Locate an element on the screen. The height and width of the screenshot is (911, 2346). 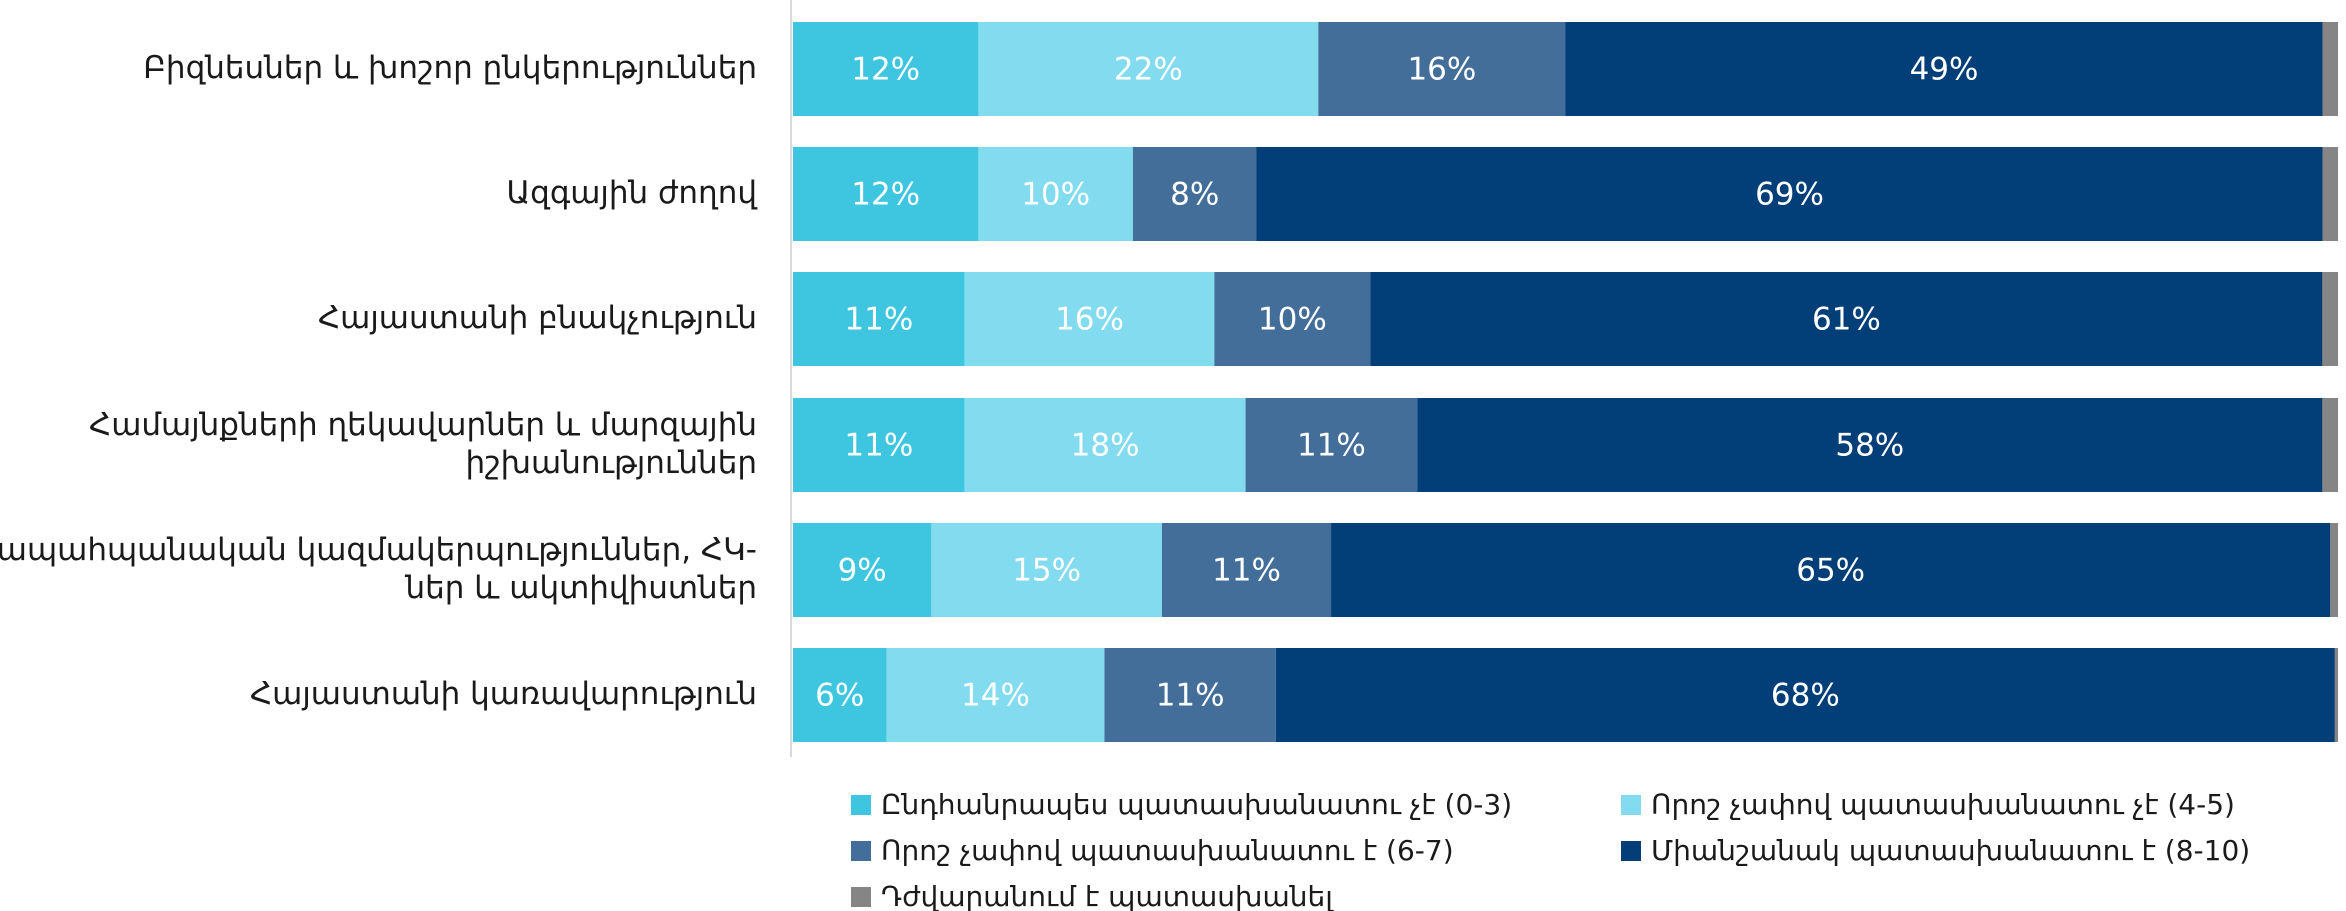
data-label: 6% is located at coordinates (839, 696).